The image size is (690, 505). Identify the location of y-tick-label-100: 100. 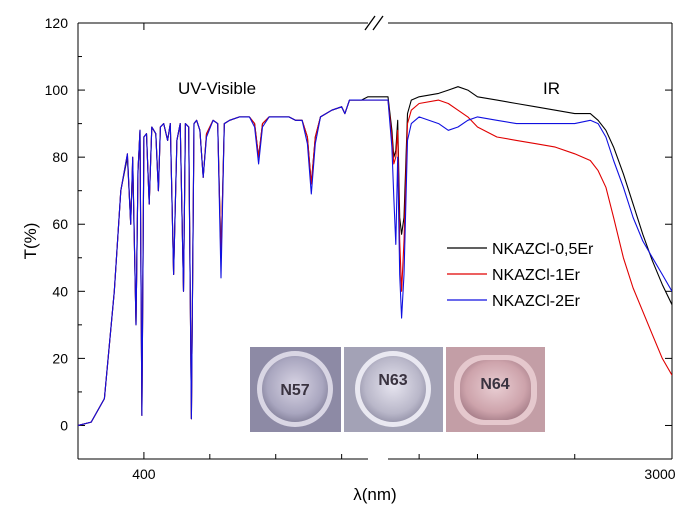
(57, 90).